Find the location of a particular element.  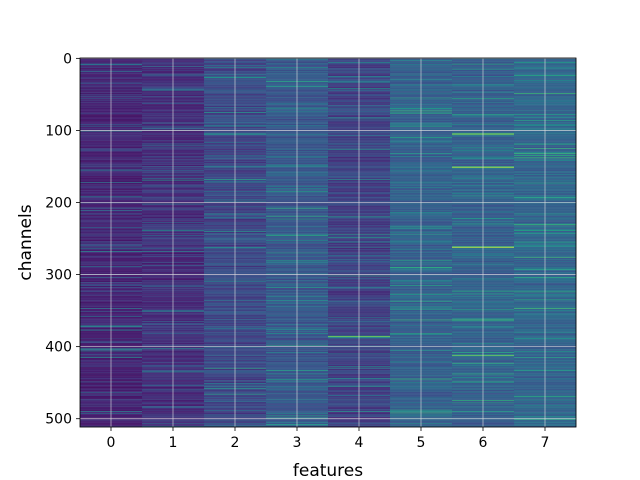

y-tick-label: 500 is located at coordinates (58, 420).